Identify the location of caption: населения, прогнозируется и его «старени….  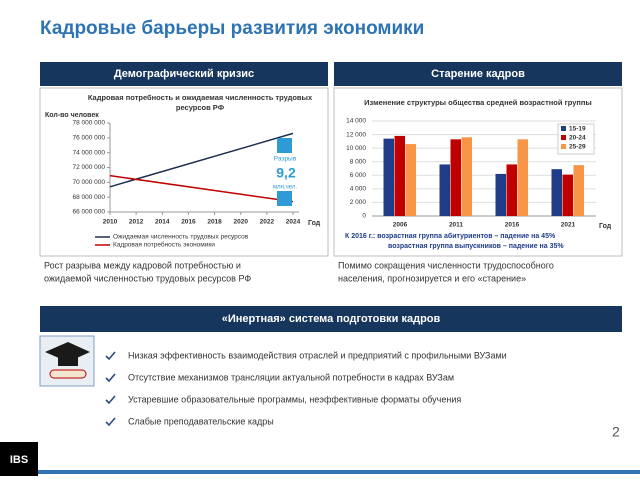
(432, 278).